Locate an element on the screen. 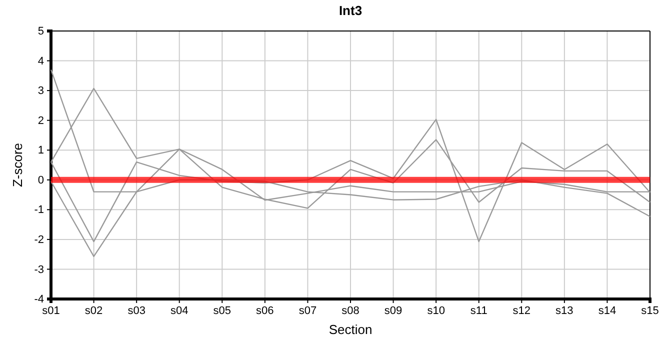  chart-title: Int3 is located at coordinates (350, 10).